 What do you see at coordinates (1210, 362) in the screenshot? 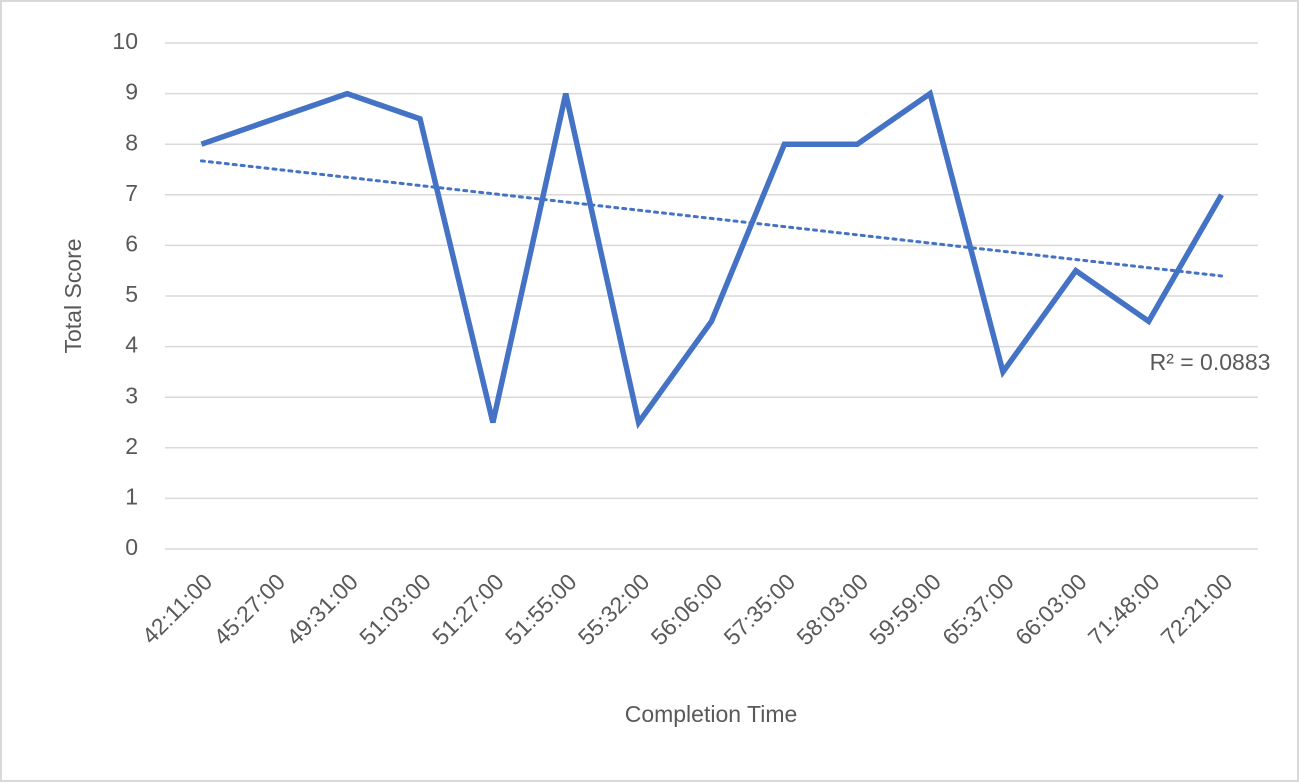
I see `annotation: R² = 0.0883` at bounding box center [1210, 362].